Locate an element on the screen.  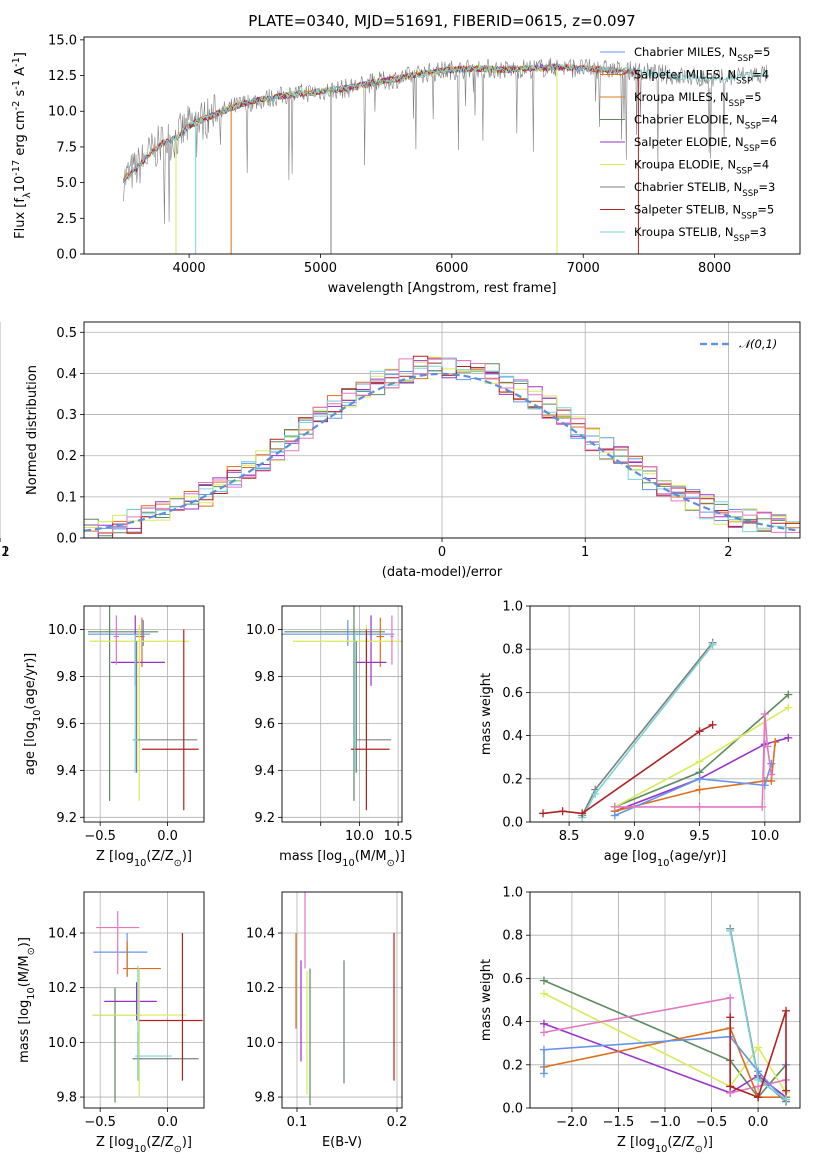
y-tick-label: 9.6 is located at coordinates (66, 724).